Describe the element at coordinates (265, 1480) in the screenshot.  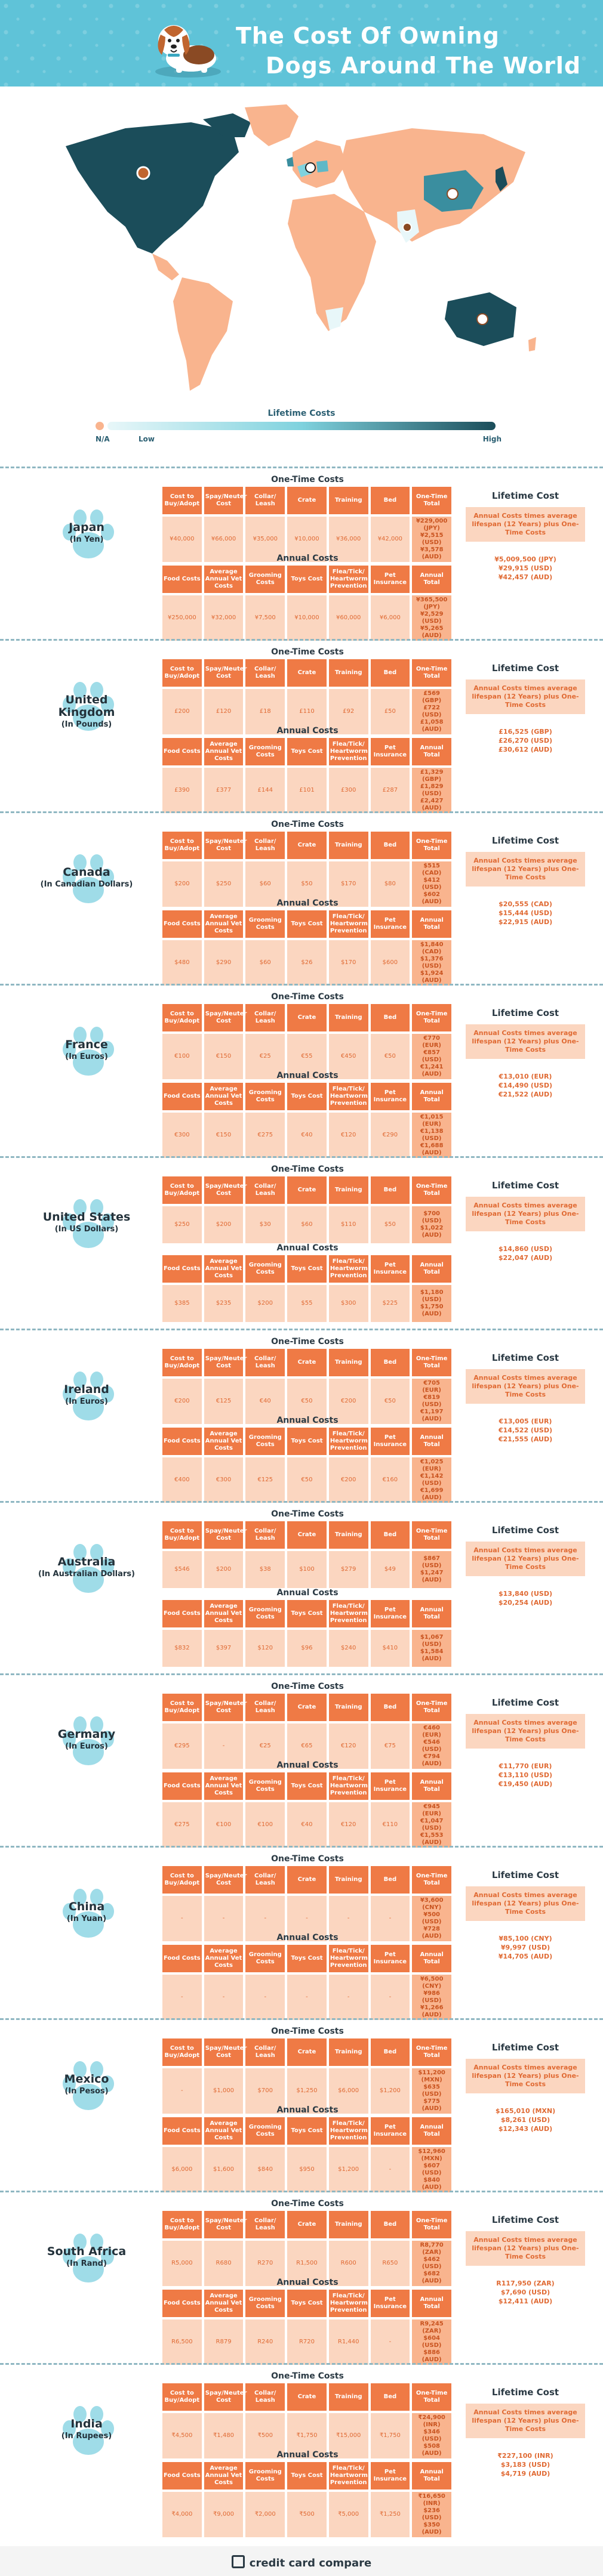
I see `annual-value-cell: €125` at that location.